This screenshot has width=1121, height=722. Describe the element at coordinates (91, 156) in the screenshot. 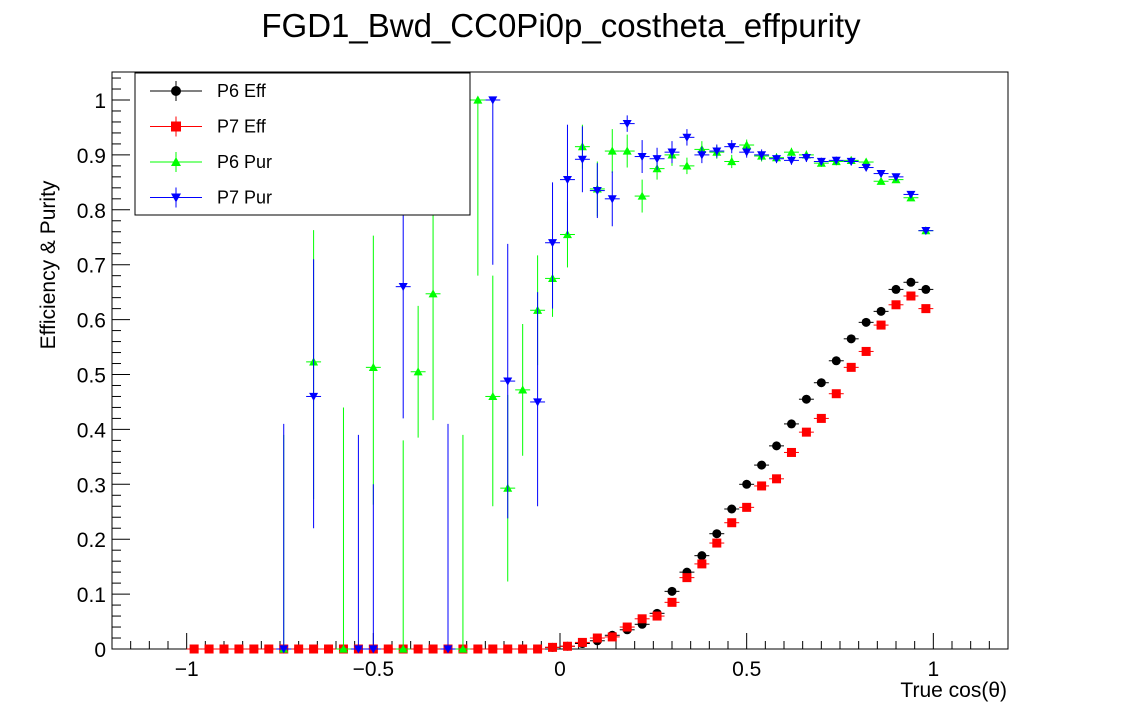

I see `y-tick-label: 0.9` at that location.